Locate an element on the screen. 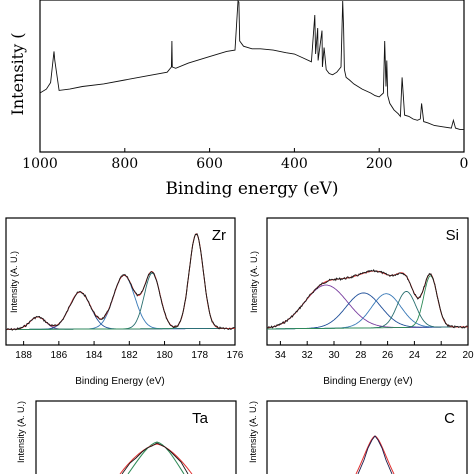  si-x-ticks: 34 32 30 28 26 24 22 20 is located at coordinates (374, 351).